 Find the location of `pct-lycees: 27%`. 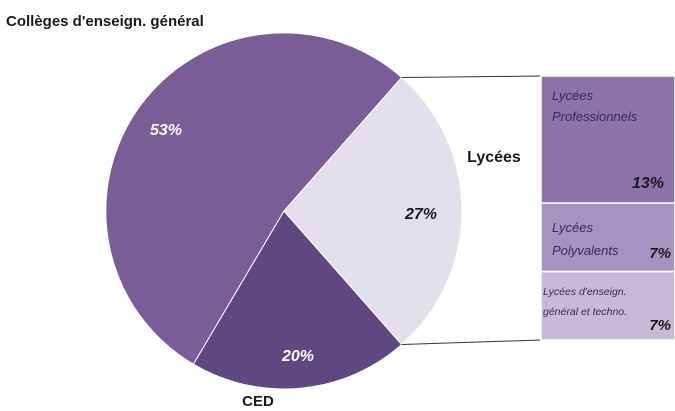

pct-lycees: 27% is located at coordinates (420, 214).